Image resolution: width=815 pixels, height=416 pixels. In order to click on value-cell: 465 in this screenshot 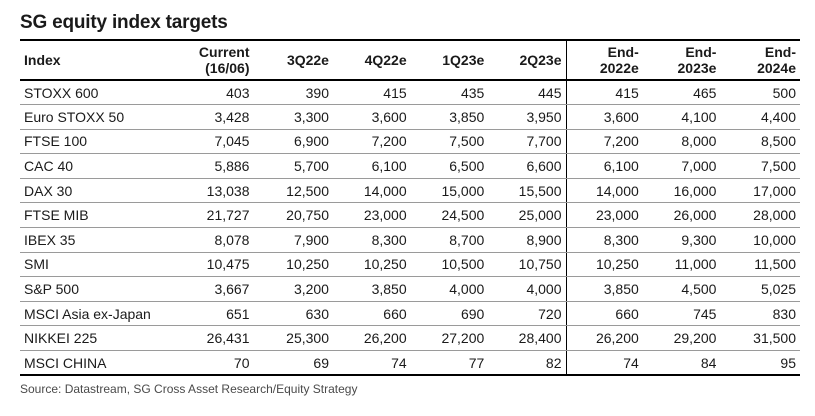, I will do `click(681, 93)`.